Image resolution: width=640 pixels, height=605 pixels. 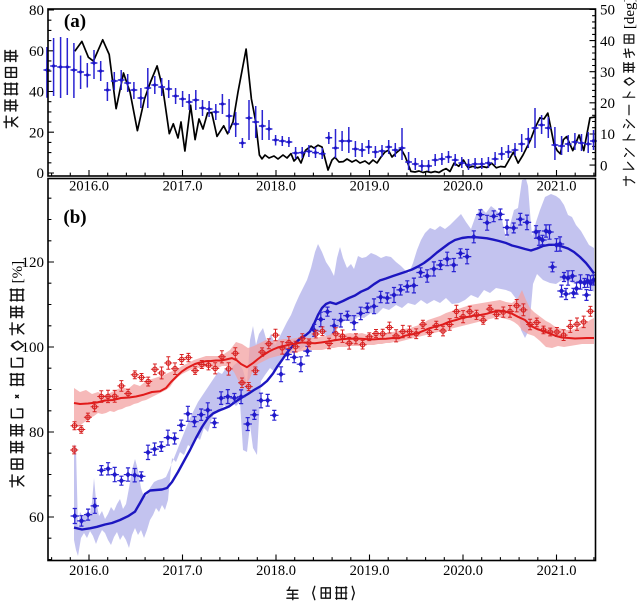 What do you see at coordinates (607, 11) in the screenshot?
I see `svg-text: 50` at bounding box center [607, 11].